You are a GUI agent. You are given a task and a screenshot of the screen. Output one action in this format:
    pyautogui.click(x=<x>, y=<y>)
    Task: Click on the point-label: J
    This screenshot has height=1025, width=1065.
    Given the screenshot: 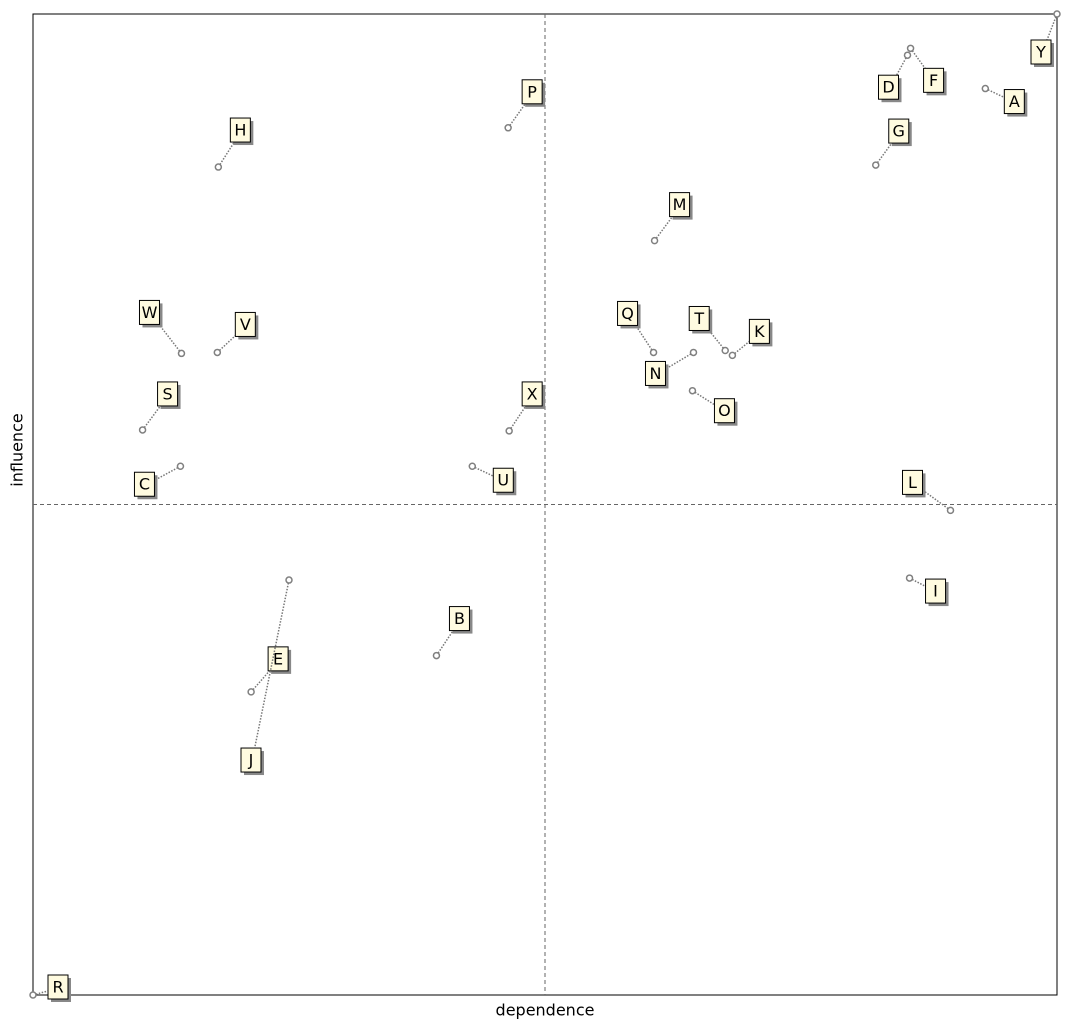 What is the action you would take?
    pyautogui.click(x=251, y=760)
    